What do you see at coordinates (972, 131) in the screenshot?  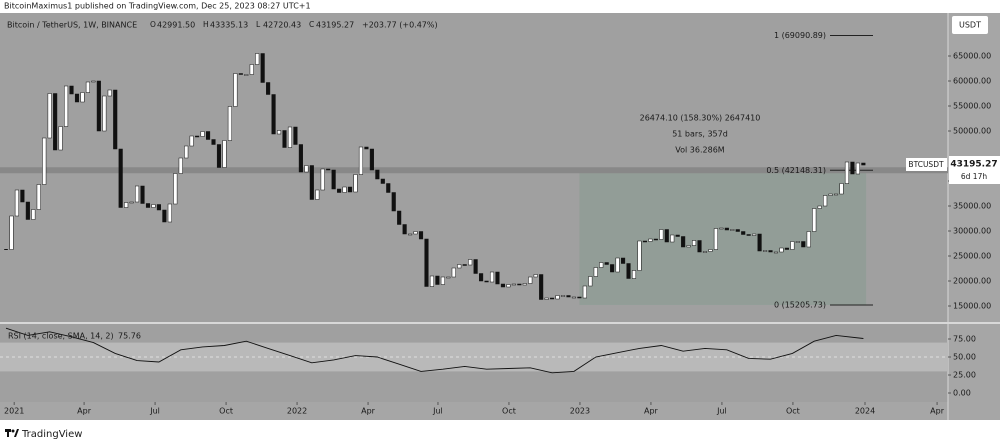 I see `y-tick-label: 50000.00` at bounding box center [972, 131].